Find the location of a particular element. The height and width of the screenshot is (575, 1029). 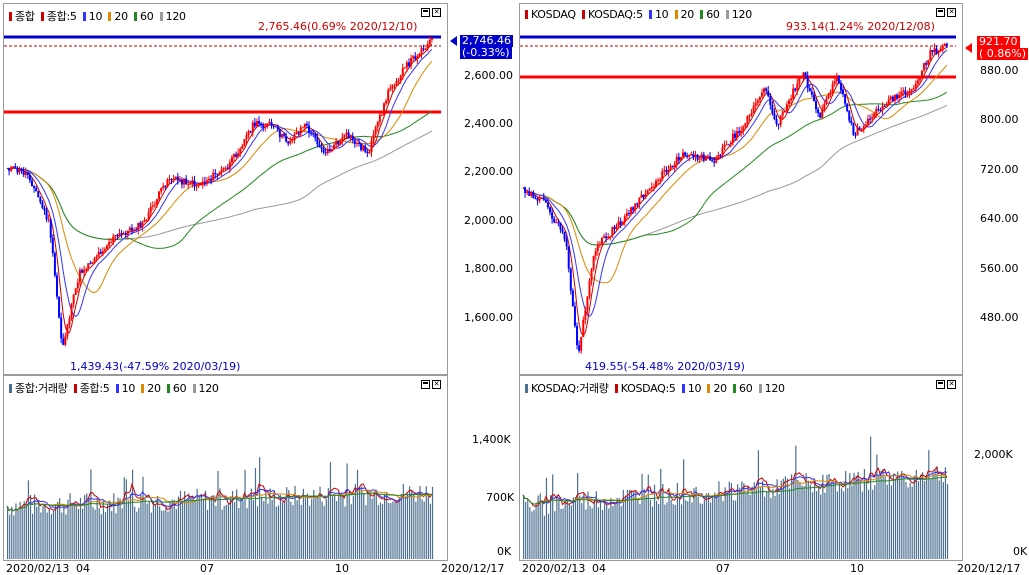

y-tick: 2,000.00 is located at coordinates (488, 220).